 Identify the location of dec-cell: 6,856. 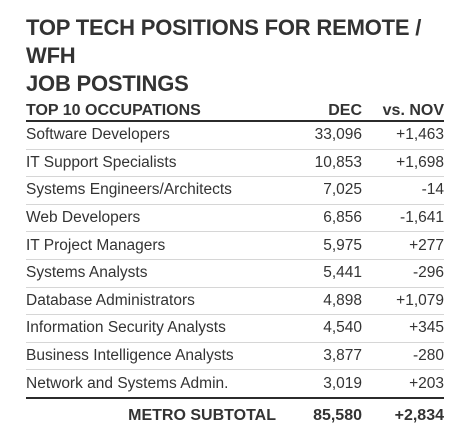
(342, 218).